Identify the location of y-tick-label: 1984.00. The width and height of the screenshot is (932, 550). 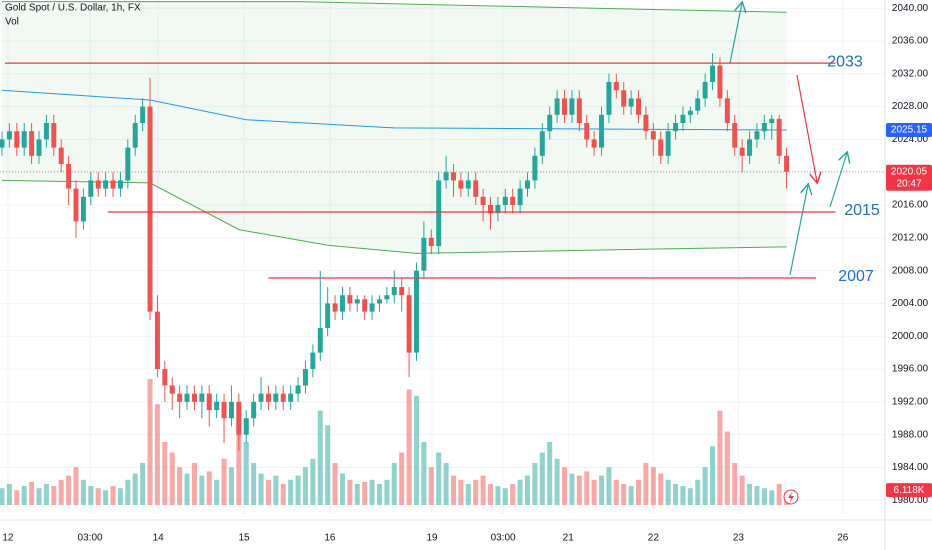
(910, 467).